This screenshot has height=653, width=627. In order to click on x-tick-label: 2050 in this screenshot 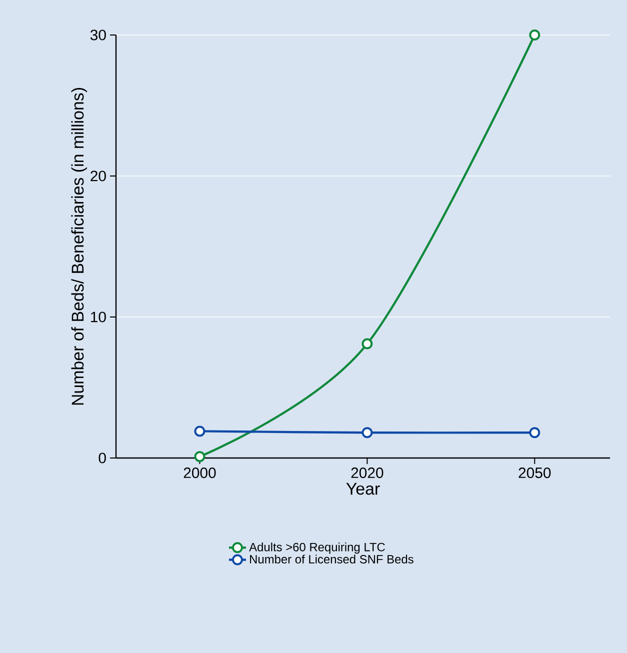, I will do `click(534, 472)`.